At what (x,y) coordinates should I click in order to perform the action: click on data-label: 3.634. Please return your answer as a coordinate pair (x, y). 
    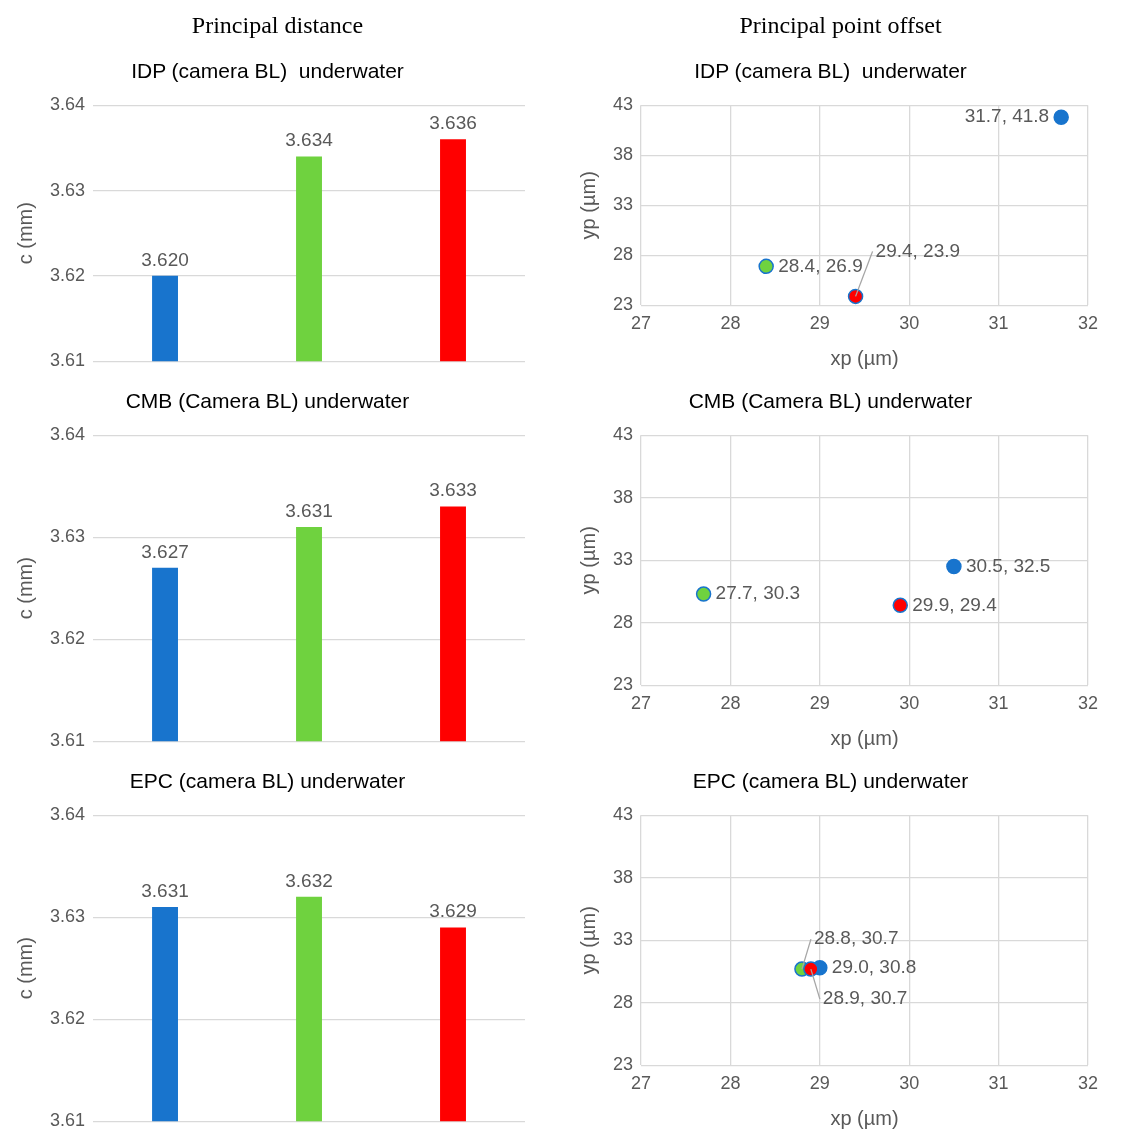
    Looking at the image, I should click on (309, 140).